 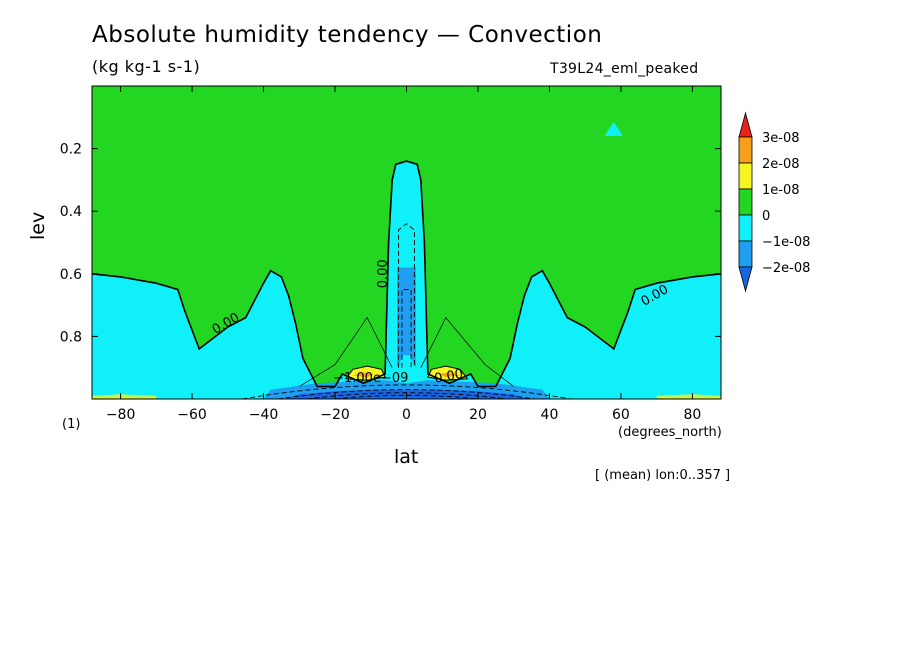 What do you see at coordinates (71, 424) in the screenshot?
I see `y-axis-unit: (1)` at bounding box center [71, 424].